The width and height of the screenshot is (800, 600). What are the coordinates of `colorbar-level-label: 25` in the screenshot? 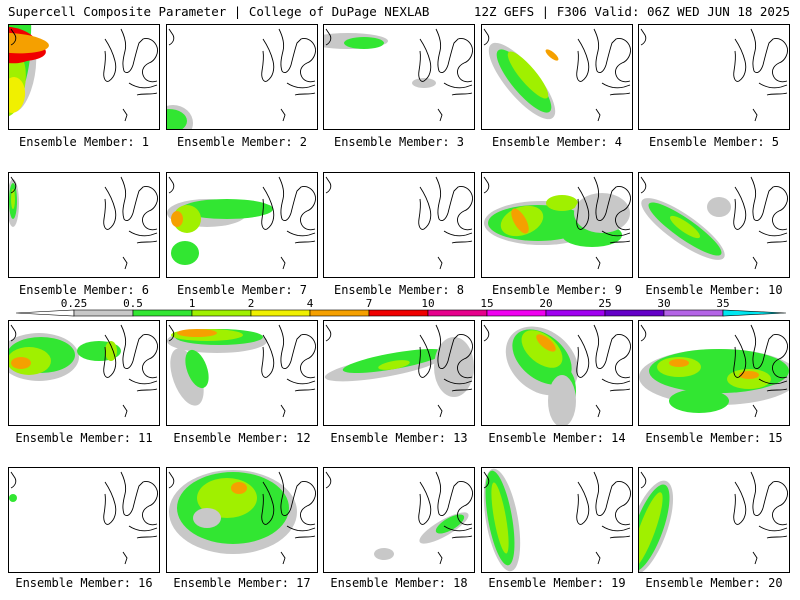 It's located at (604, 303).